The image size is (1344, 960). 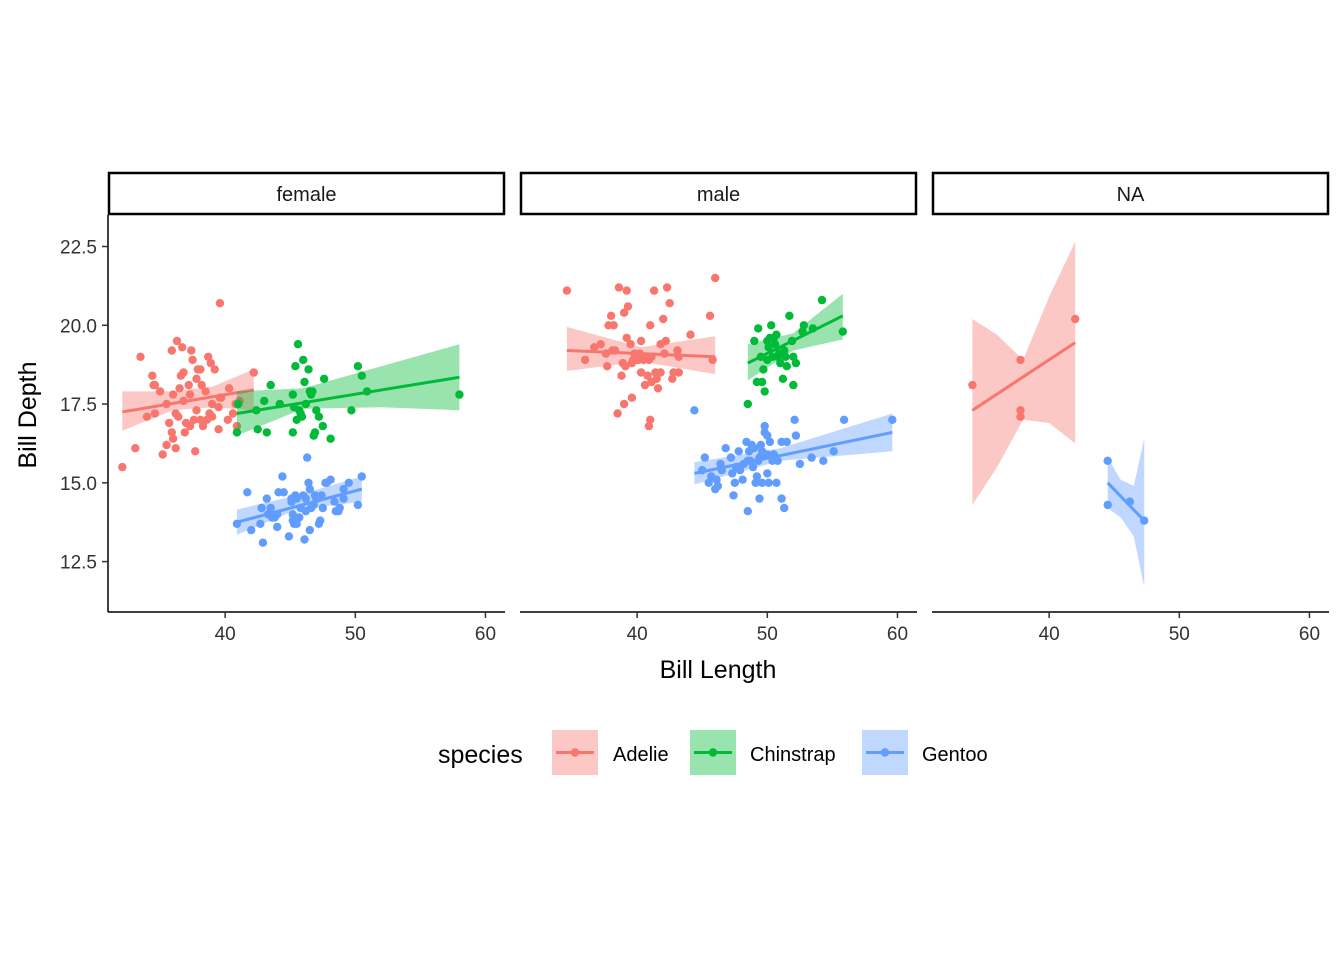 What do you see at coordinates (485, 634) in the screenshot?
I see `x-tick-label-female-60: 60` at bounding box center [485, 634].